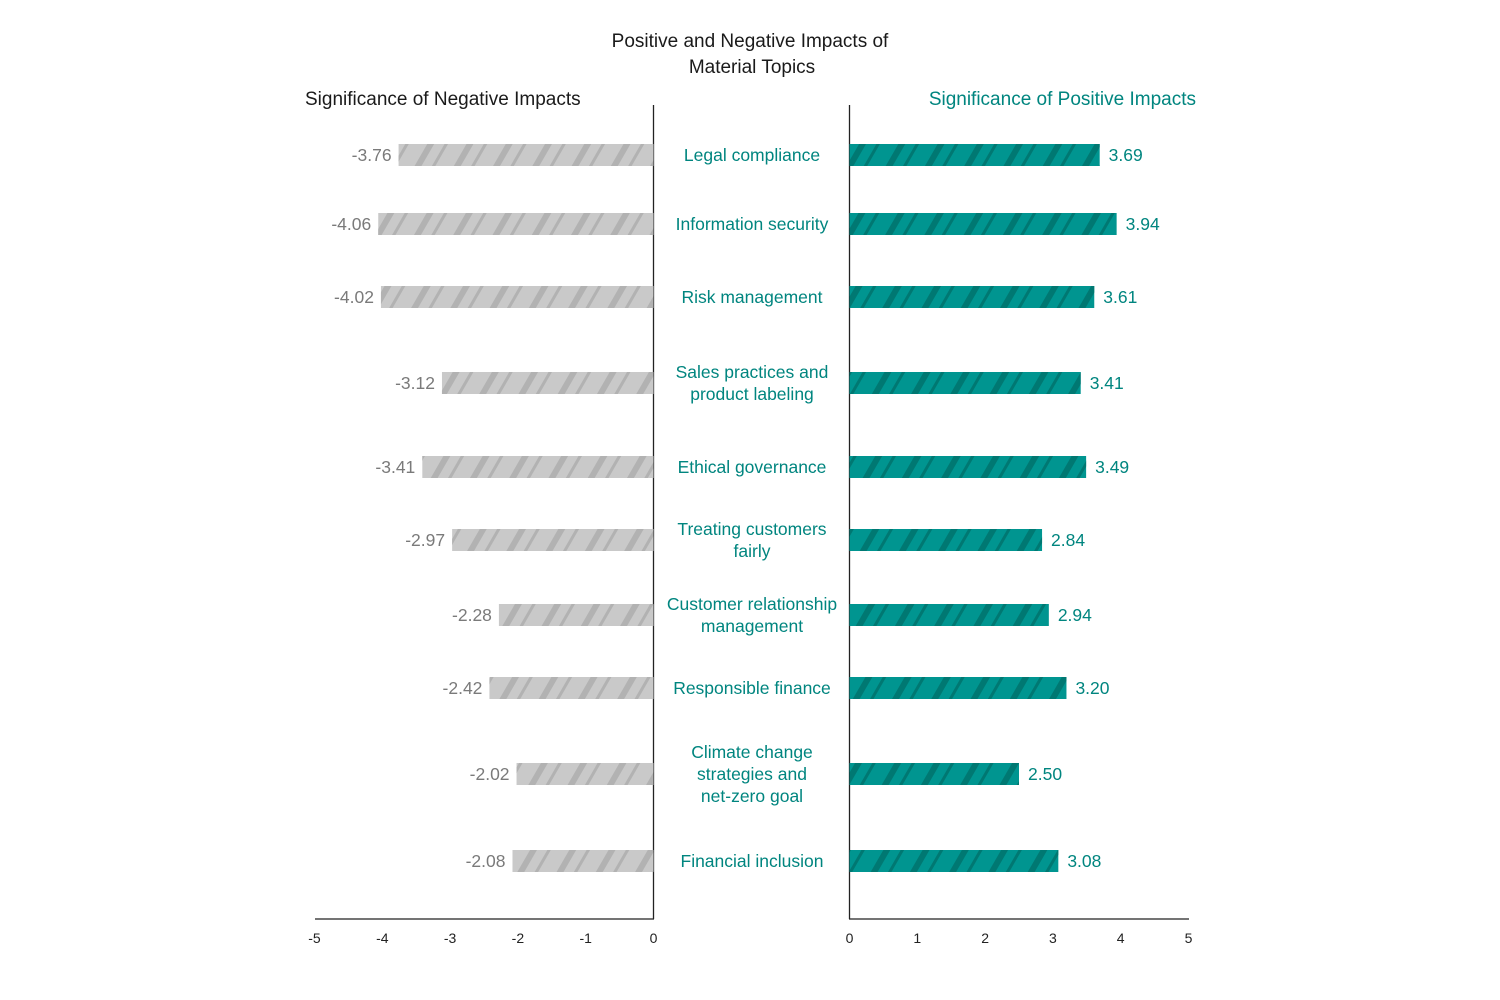  I want to click on topic-label-line: strategies and, so click(752, 774).